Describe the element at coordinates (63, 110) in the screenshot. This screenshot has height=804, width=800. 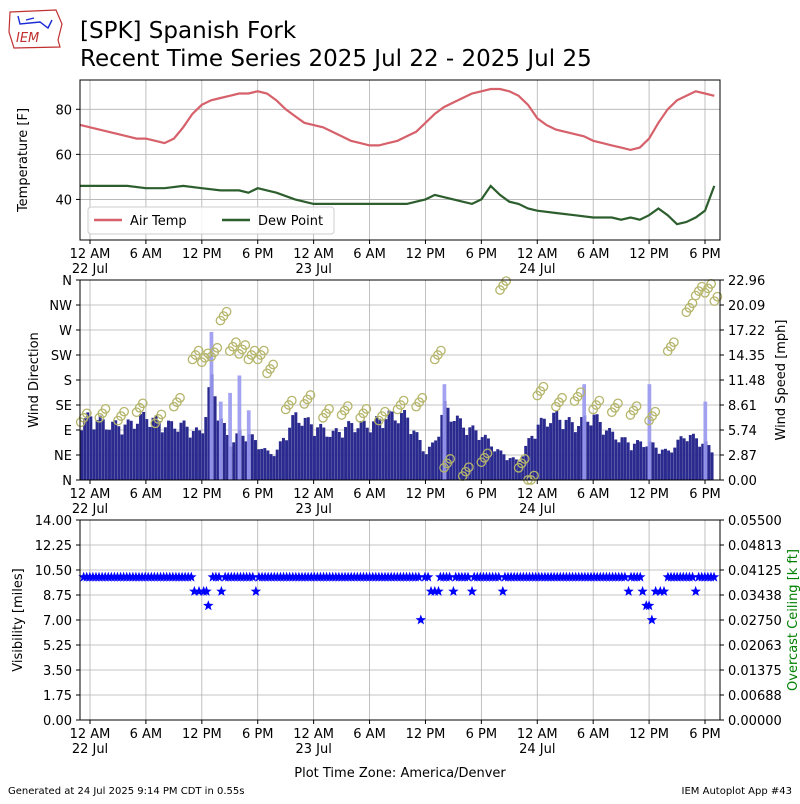
I see `y-tick-label: 80` at that location.